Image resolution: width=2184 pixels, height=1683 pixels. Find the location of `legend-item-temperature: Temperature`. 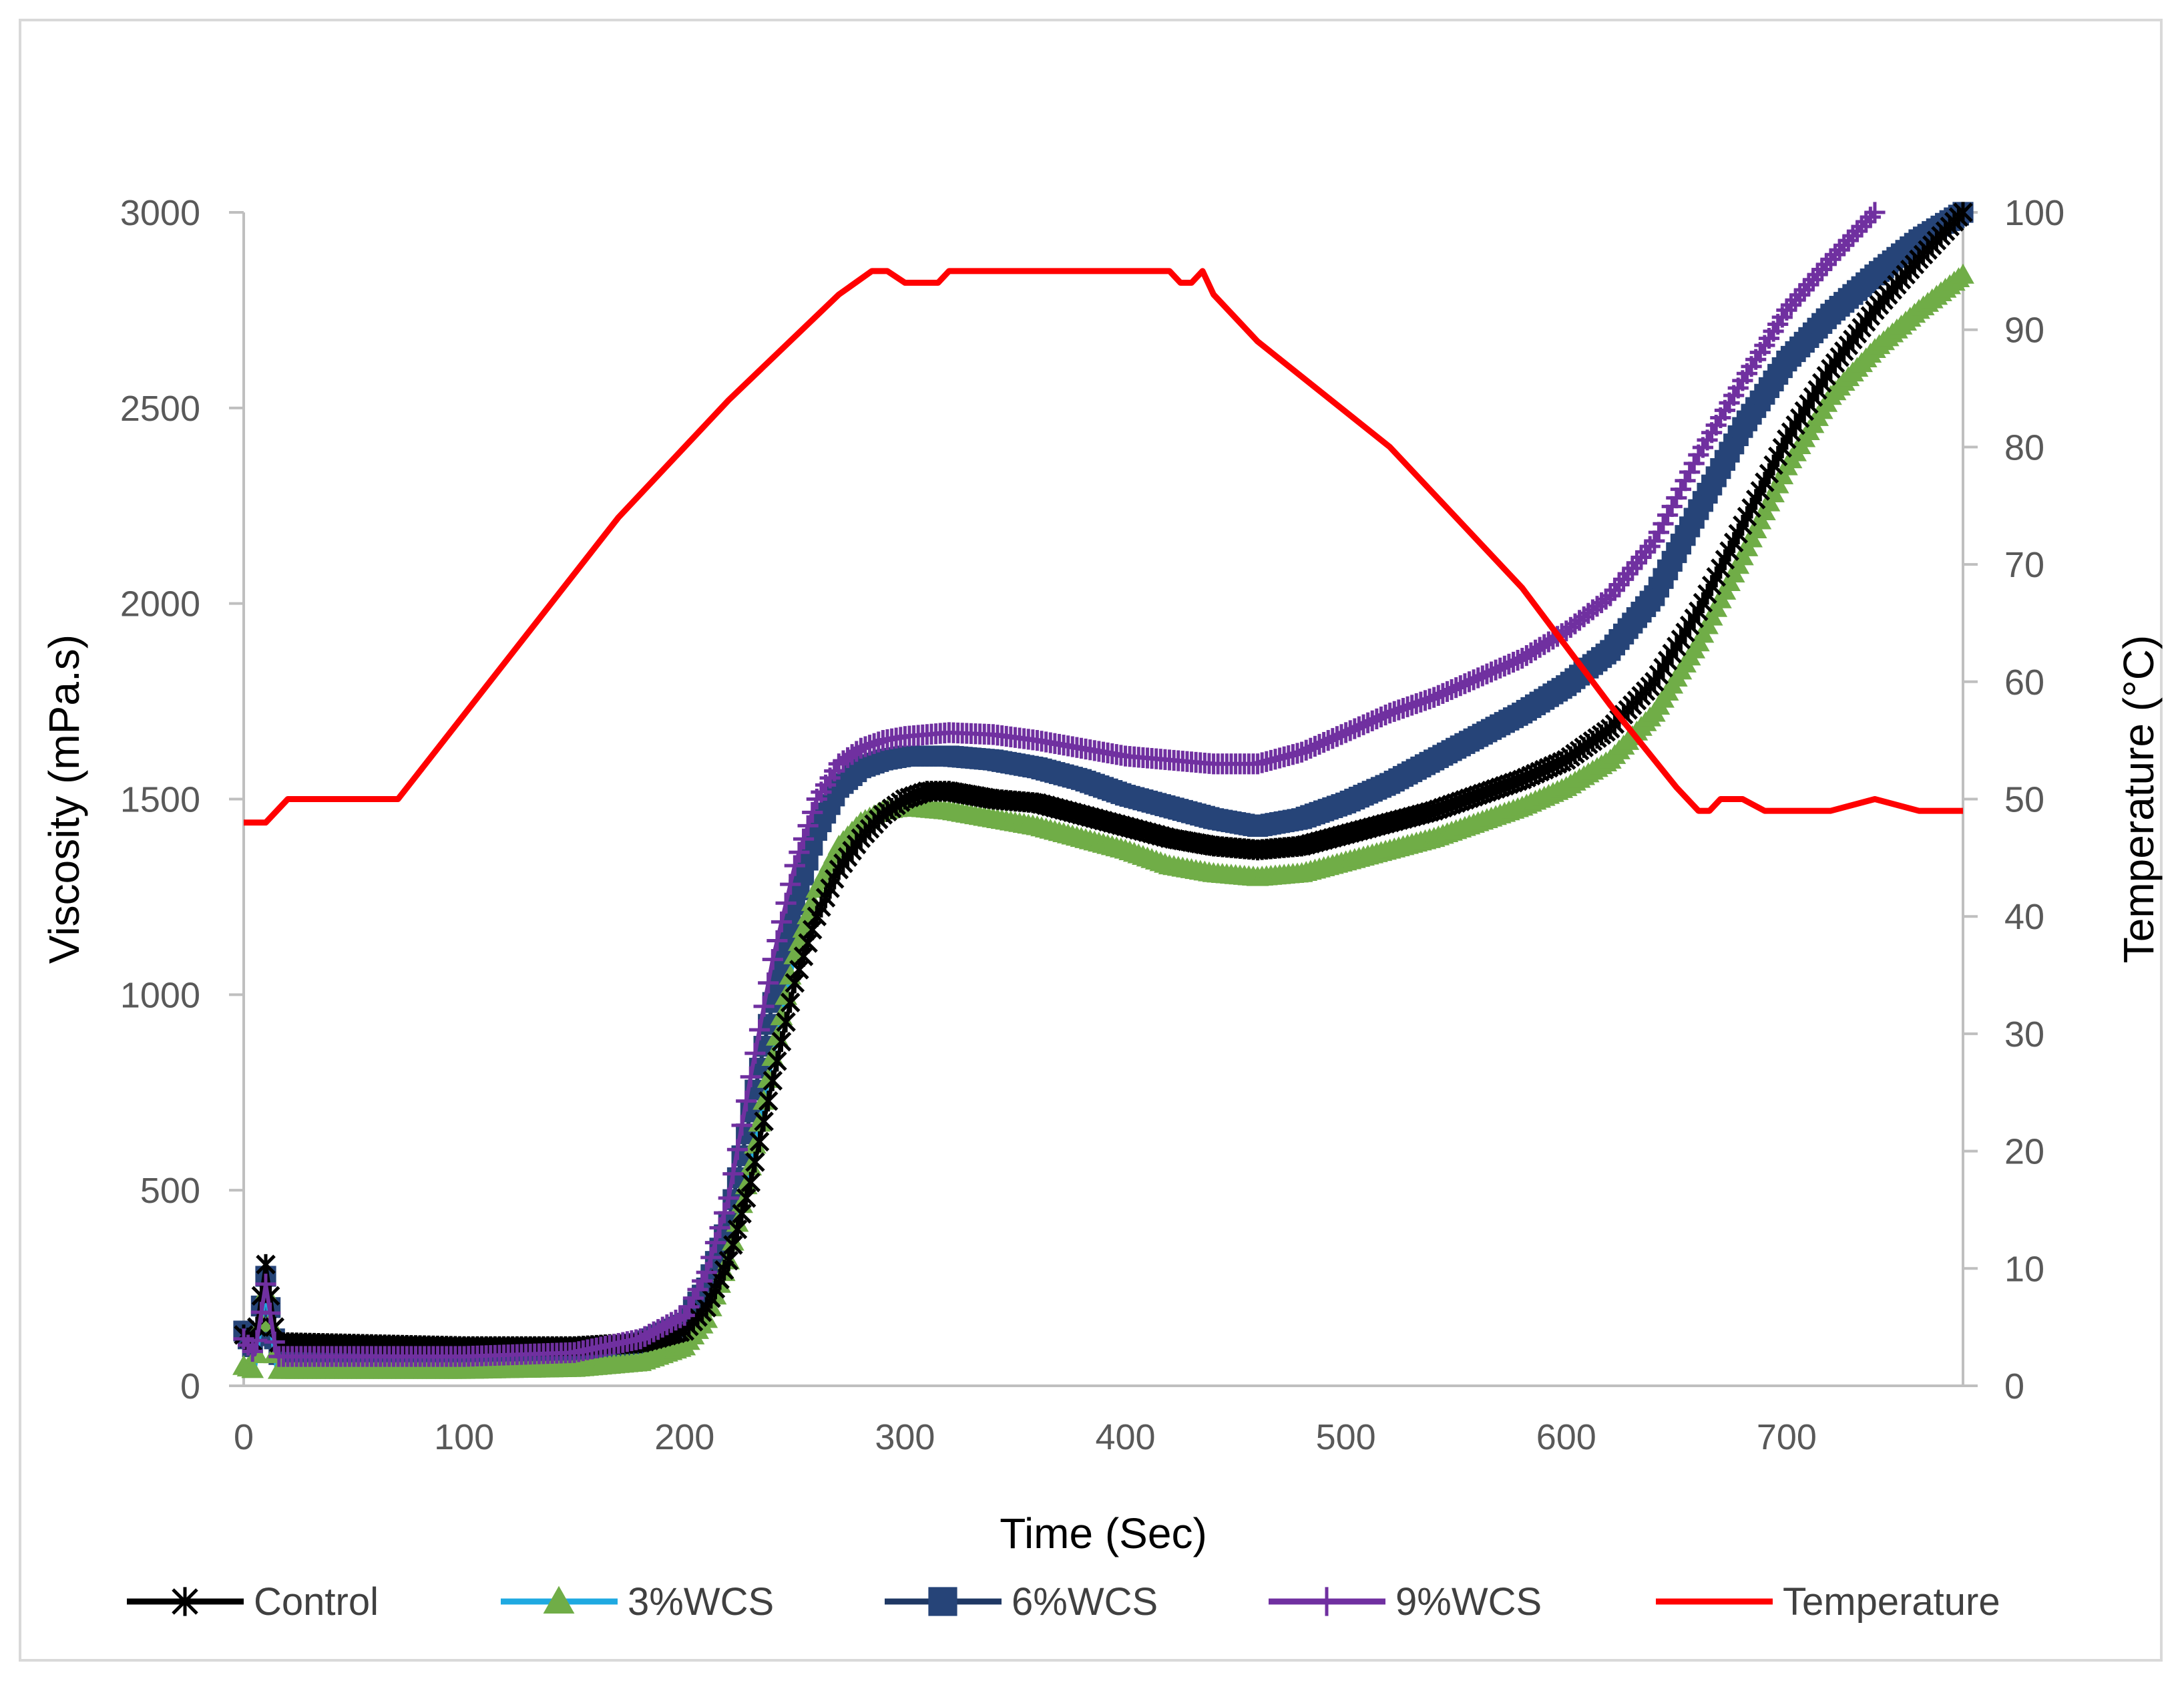

legend-item-temperature: Temperature is located at coordinates (1828, 1602).